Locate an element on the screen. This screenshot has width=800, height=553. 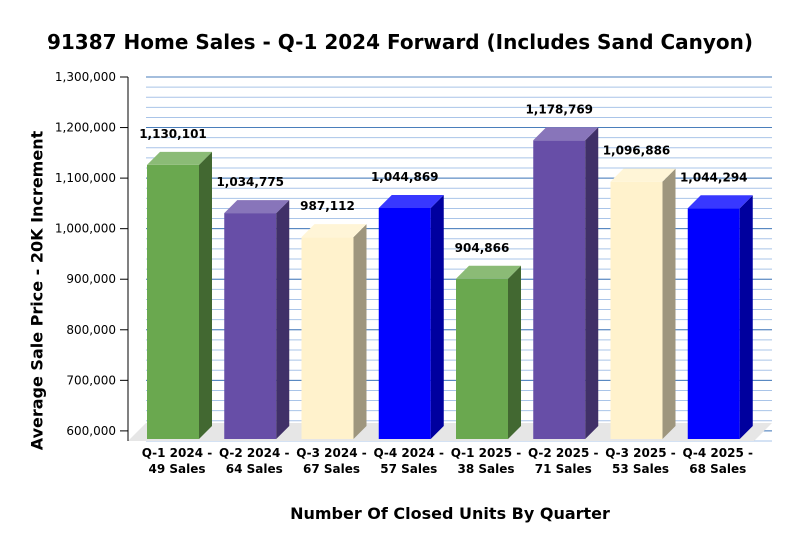
data-label: 1,130,101 is located at coordinates (173, 134).